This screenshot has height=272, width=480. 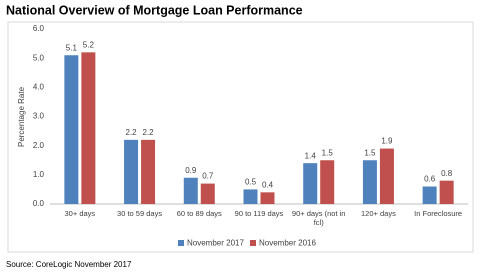 I want to click on x-tick-label: 30+ days, so click(x=80, y=213).